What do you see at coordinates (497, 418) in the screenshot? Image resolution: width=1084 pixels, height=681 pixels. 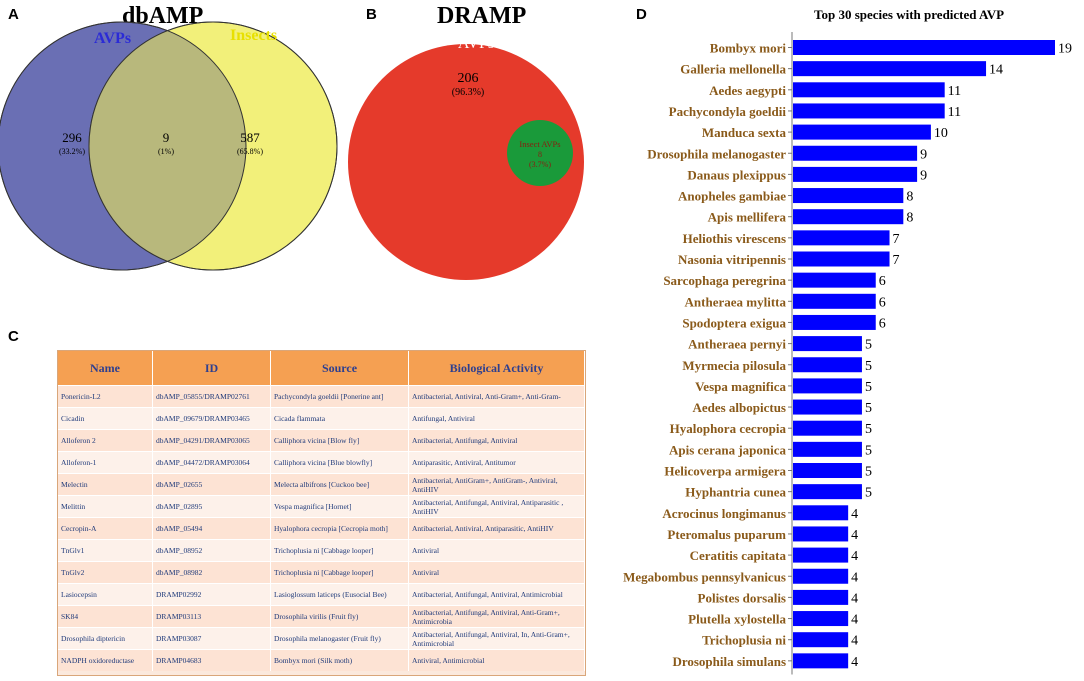 I see `cell-activity: Antifungal, Antiviral` at bounding box center [497, 418].